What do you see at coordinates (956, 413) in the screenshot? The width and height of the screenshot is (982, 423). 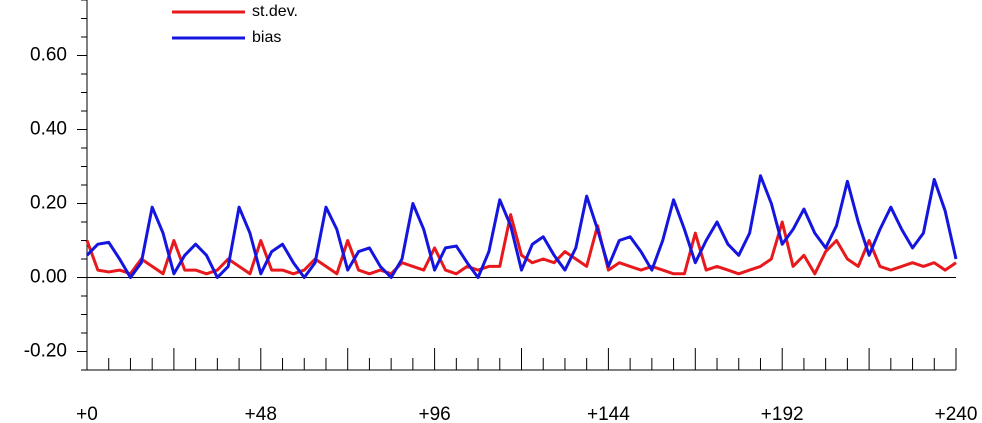 I see `x-tick-label: +240` at bounding box center [956, 413].